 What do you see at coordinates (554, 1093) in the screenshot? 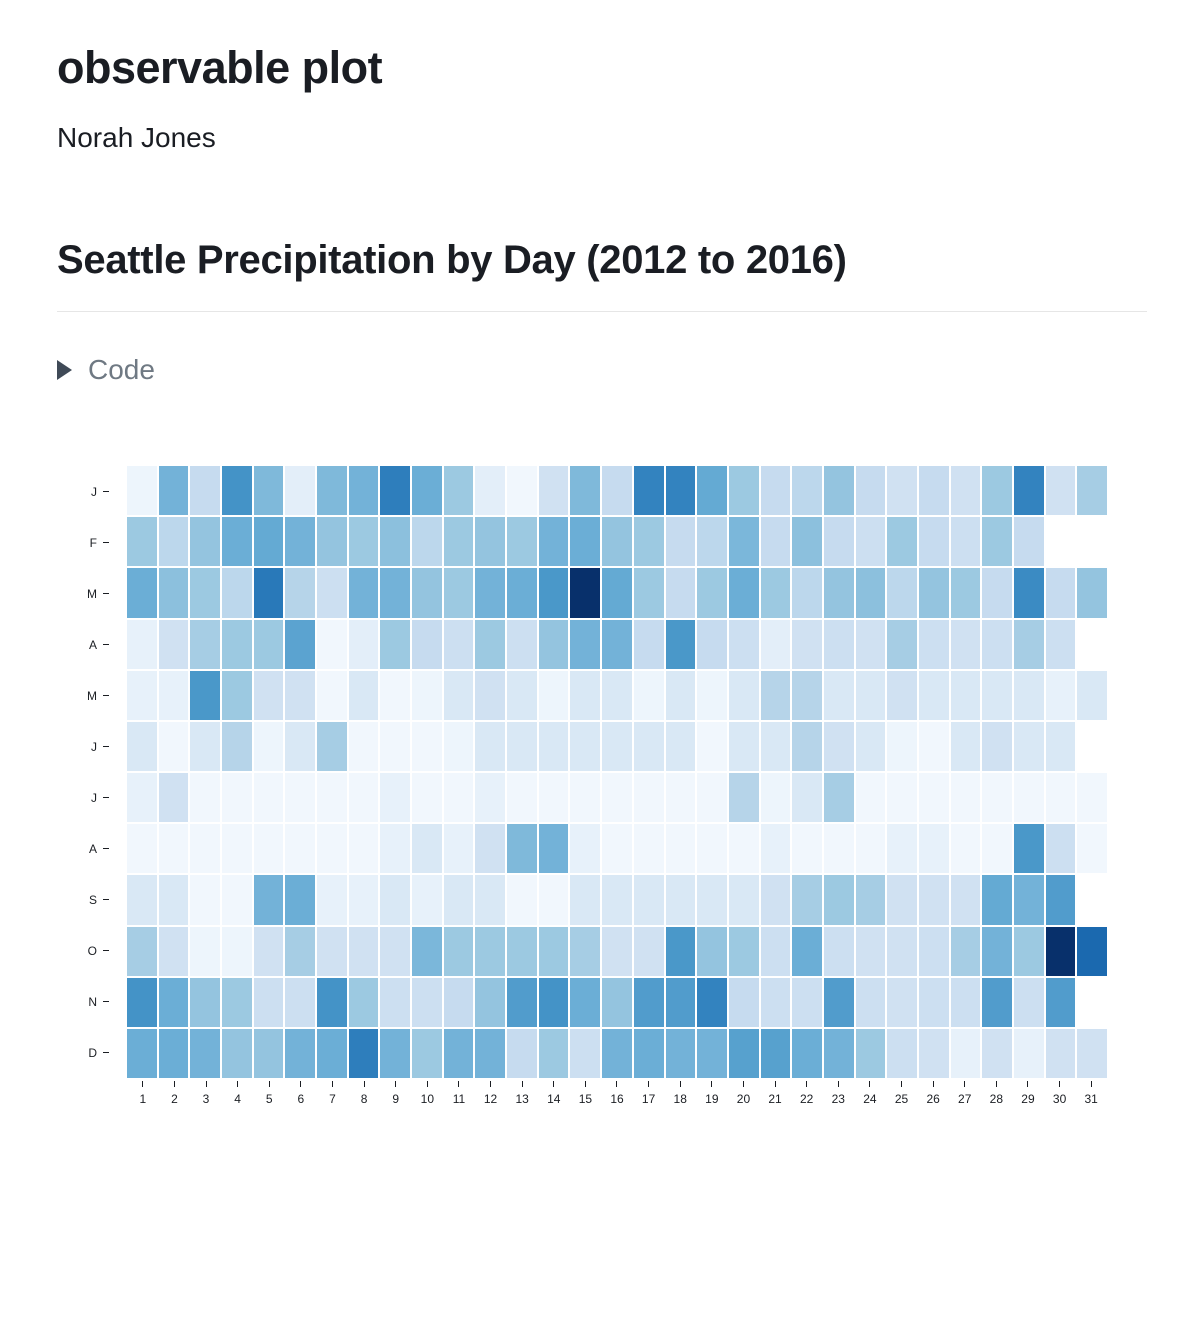
I see `x-axis-label: 14` at bounding box center [554, 1093].